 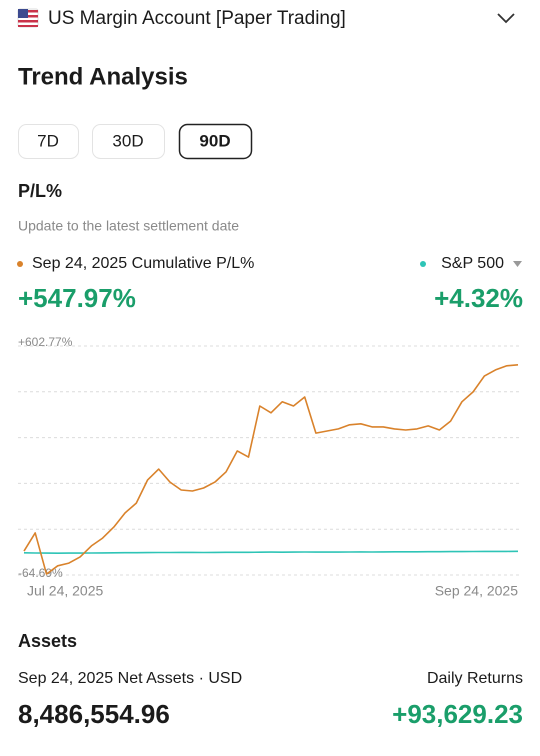 I want to click on daily-returns-value: +93,629.23, so click(x=457, y=714).